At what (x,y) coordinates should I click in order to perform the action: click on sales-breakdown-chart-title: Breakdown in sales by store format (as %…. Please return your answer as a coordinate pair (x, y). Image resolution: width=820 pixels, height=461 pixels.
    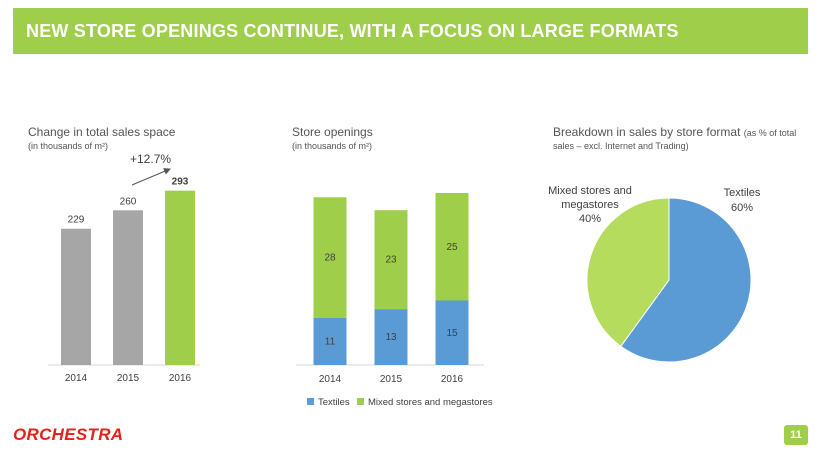
    Looking at the image, I should click on (674, 132).